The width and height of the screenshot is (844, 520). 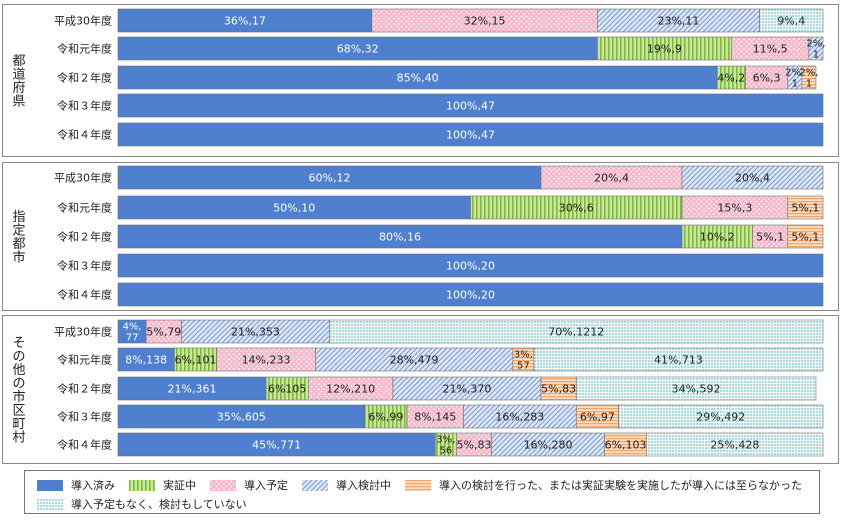 I want to click on data-label: 3%, 56, so click(x=445, y=446).